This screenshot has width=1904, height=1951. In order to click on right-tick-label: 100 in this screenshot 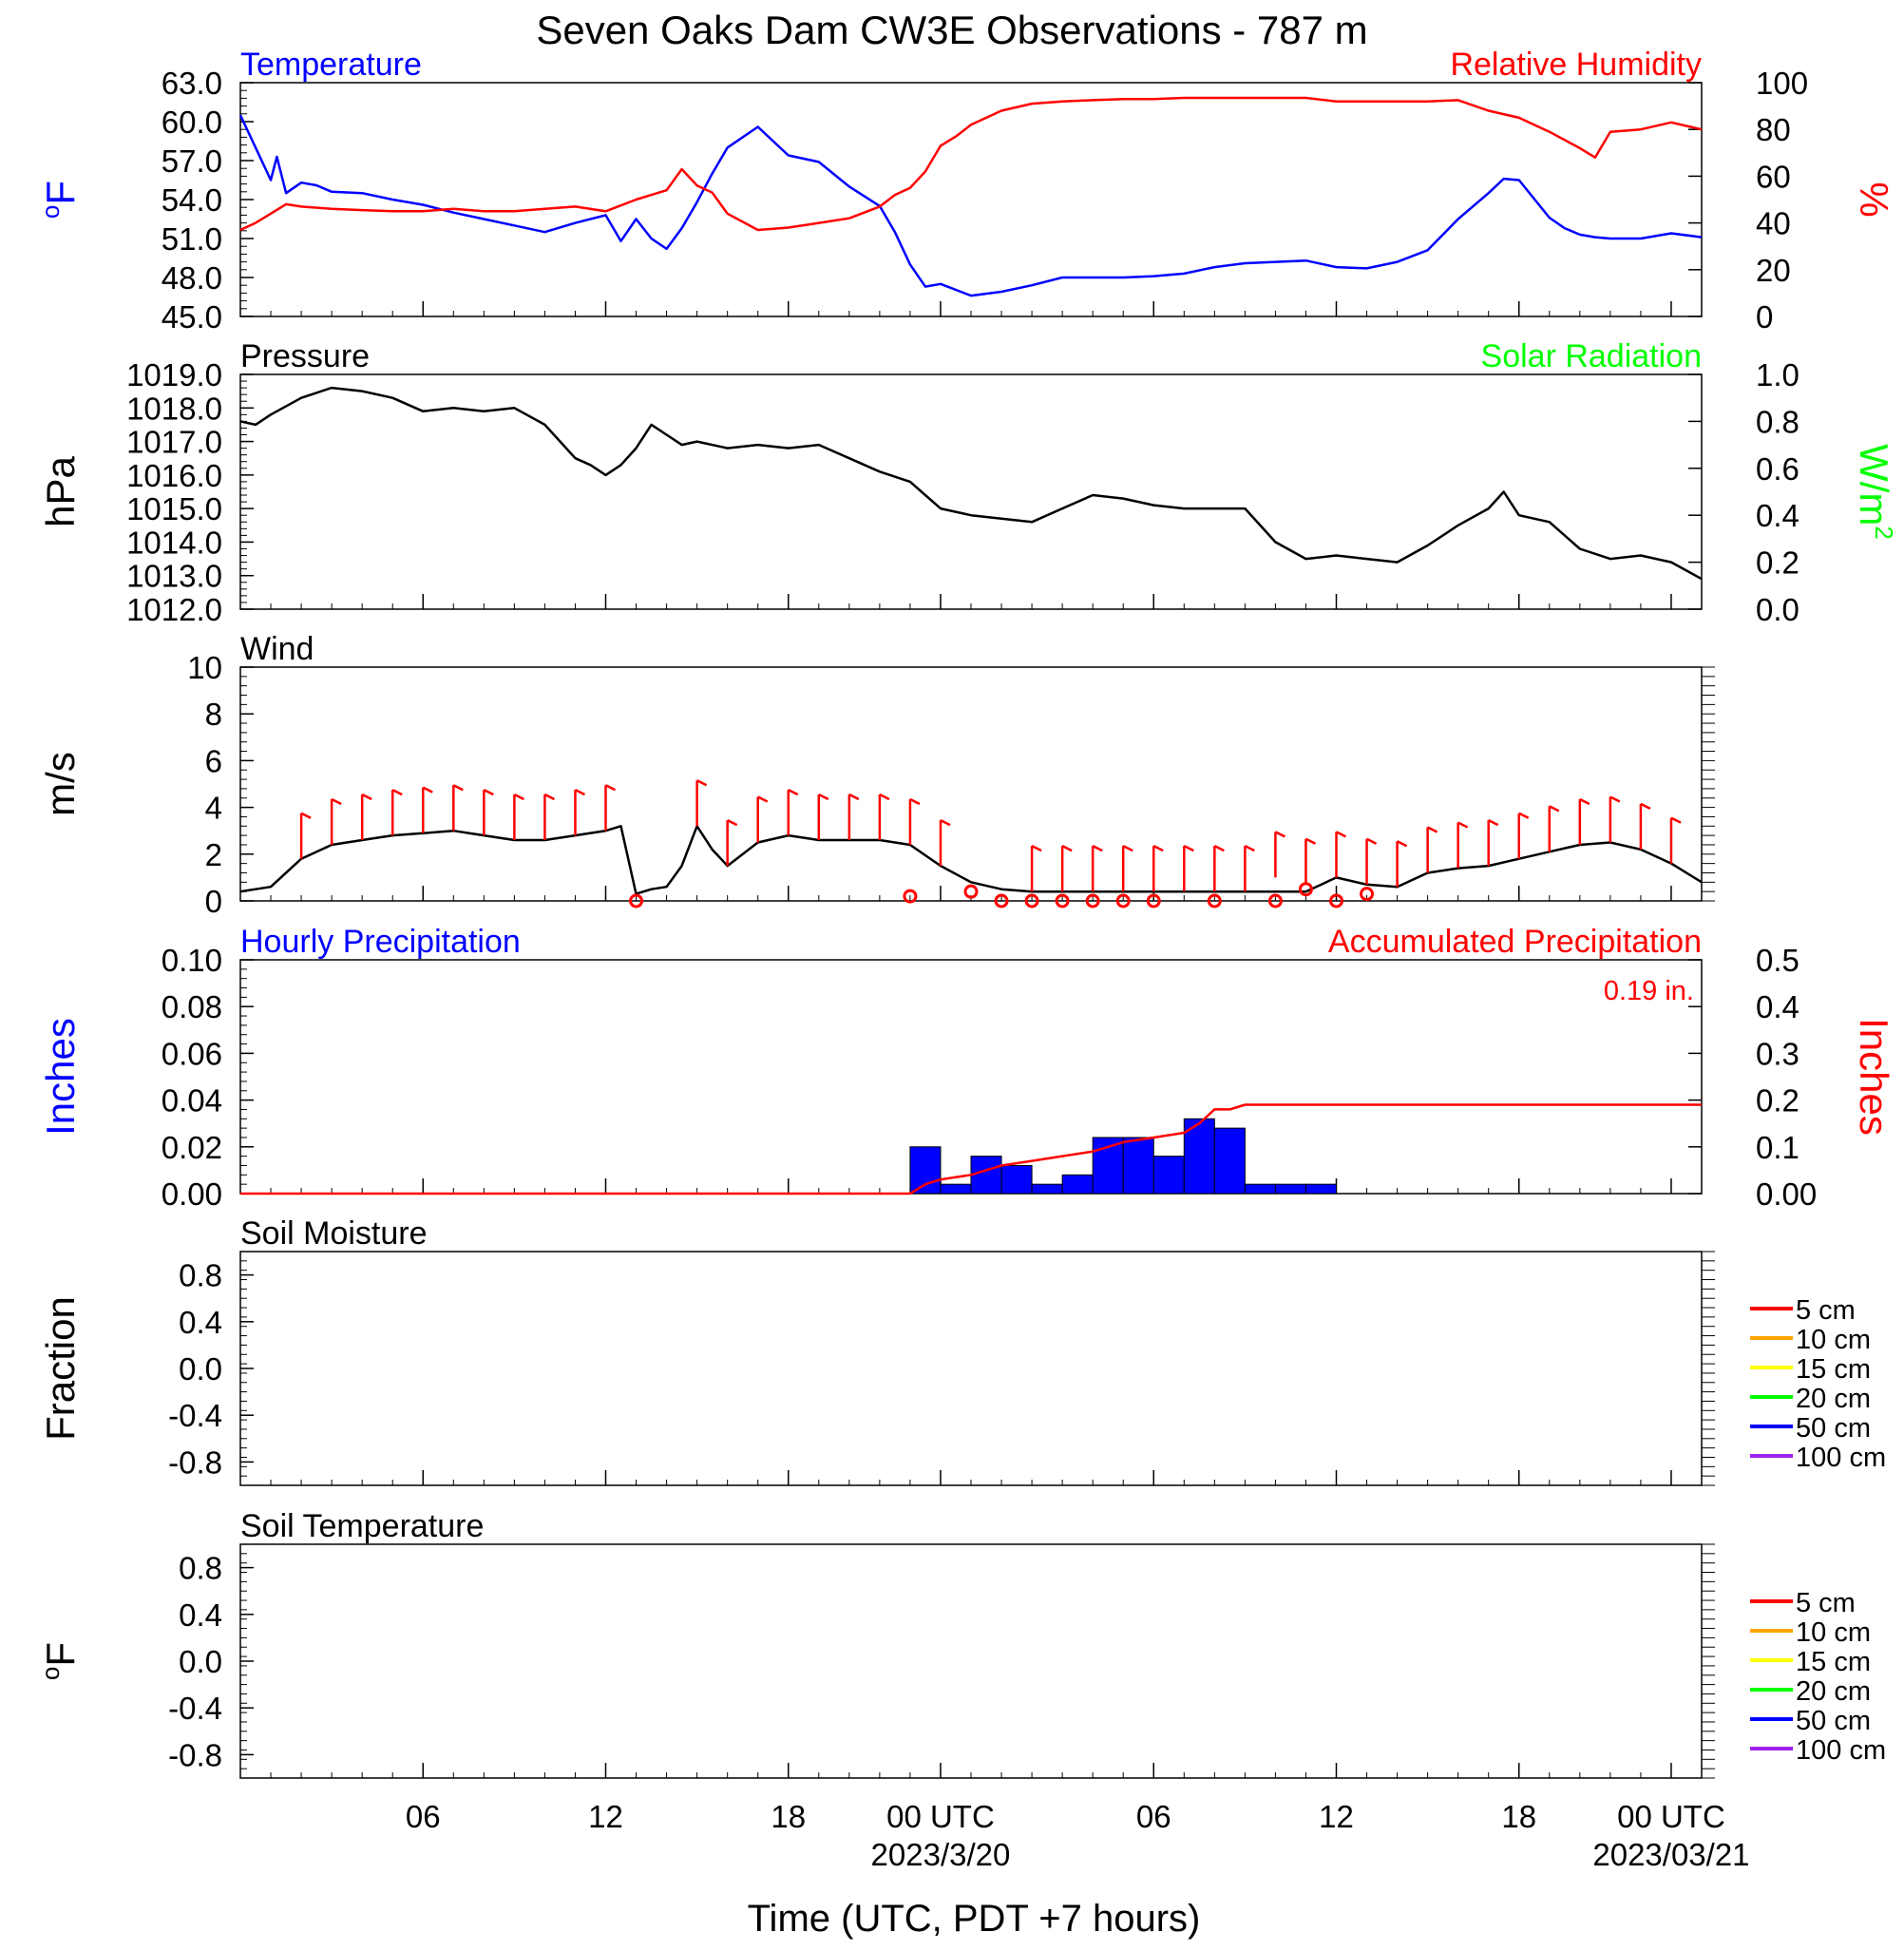, I will do `click(1782, 83)`.